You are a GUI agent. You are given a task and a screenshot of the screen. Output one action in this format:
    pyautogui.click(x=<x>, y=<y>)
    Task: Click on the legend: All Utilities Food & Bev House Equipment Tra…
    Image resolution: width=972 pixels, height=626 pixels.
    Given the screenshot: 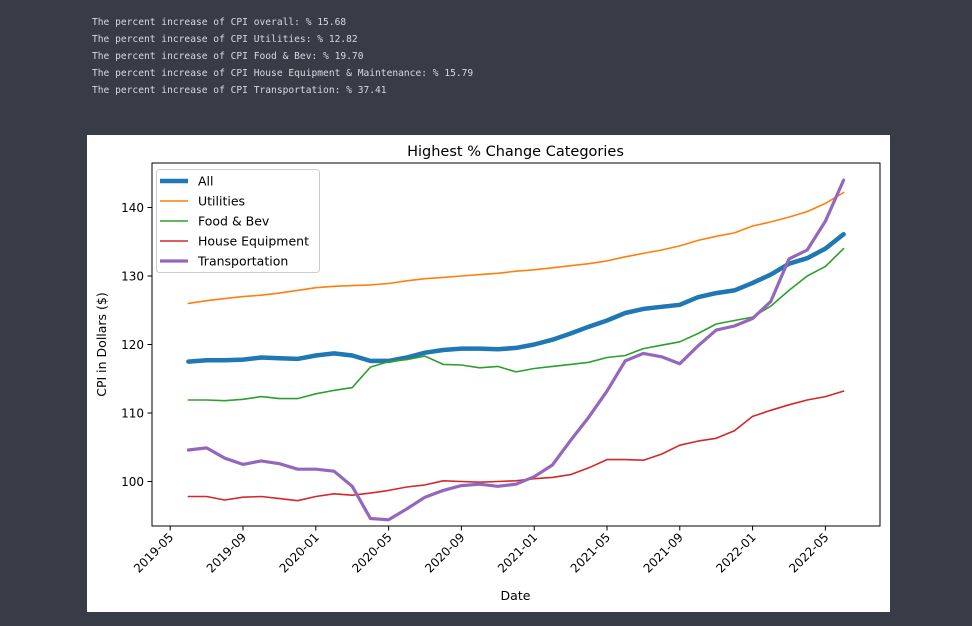 What is the action you would take?
    pyautogui.click(x=238, y=221)
    